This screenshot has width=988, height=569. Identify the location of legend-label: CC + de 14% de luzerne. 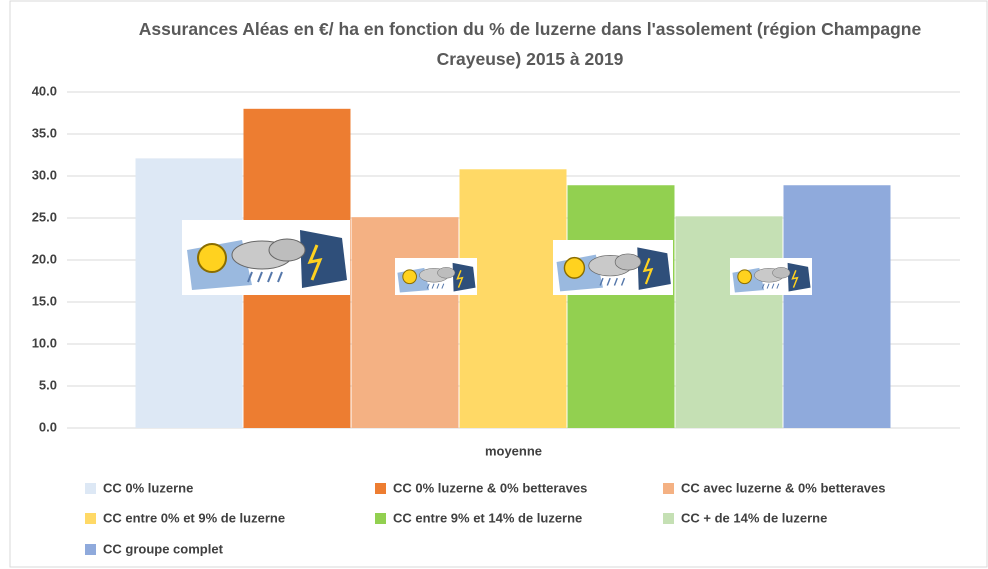
(754, 517).